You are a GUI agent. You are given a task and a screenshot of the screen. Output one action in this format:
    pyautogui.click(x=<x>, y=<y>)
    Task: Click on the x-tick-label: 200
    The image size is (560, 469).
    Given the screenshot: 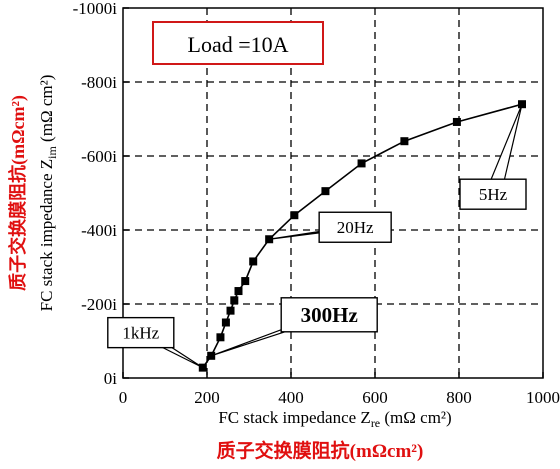 What is the action you would take?
    pyautogui.click(x=207, y=397)
    